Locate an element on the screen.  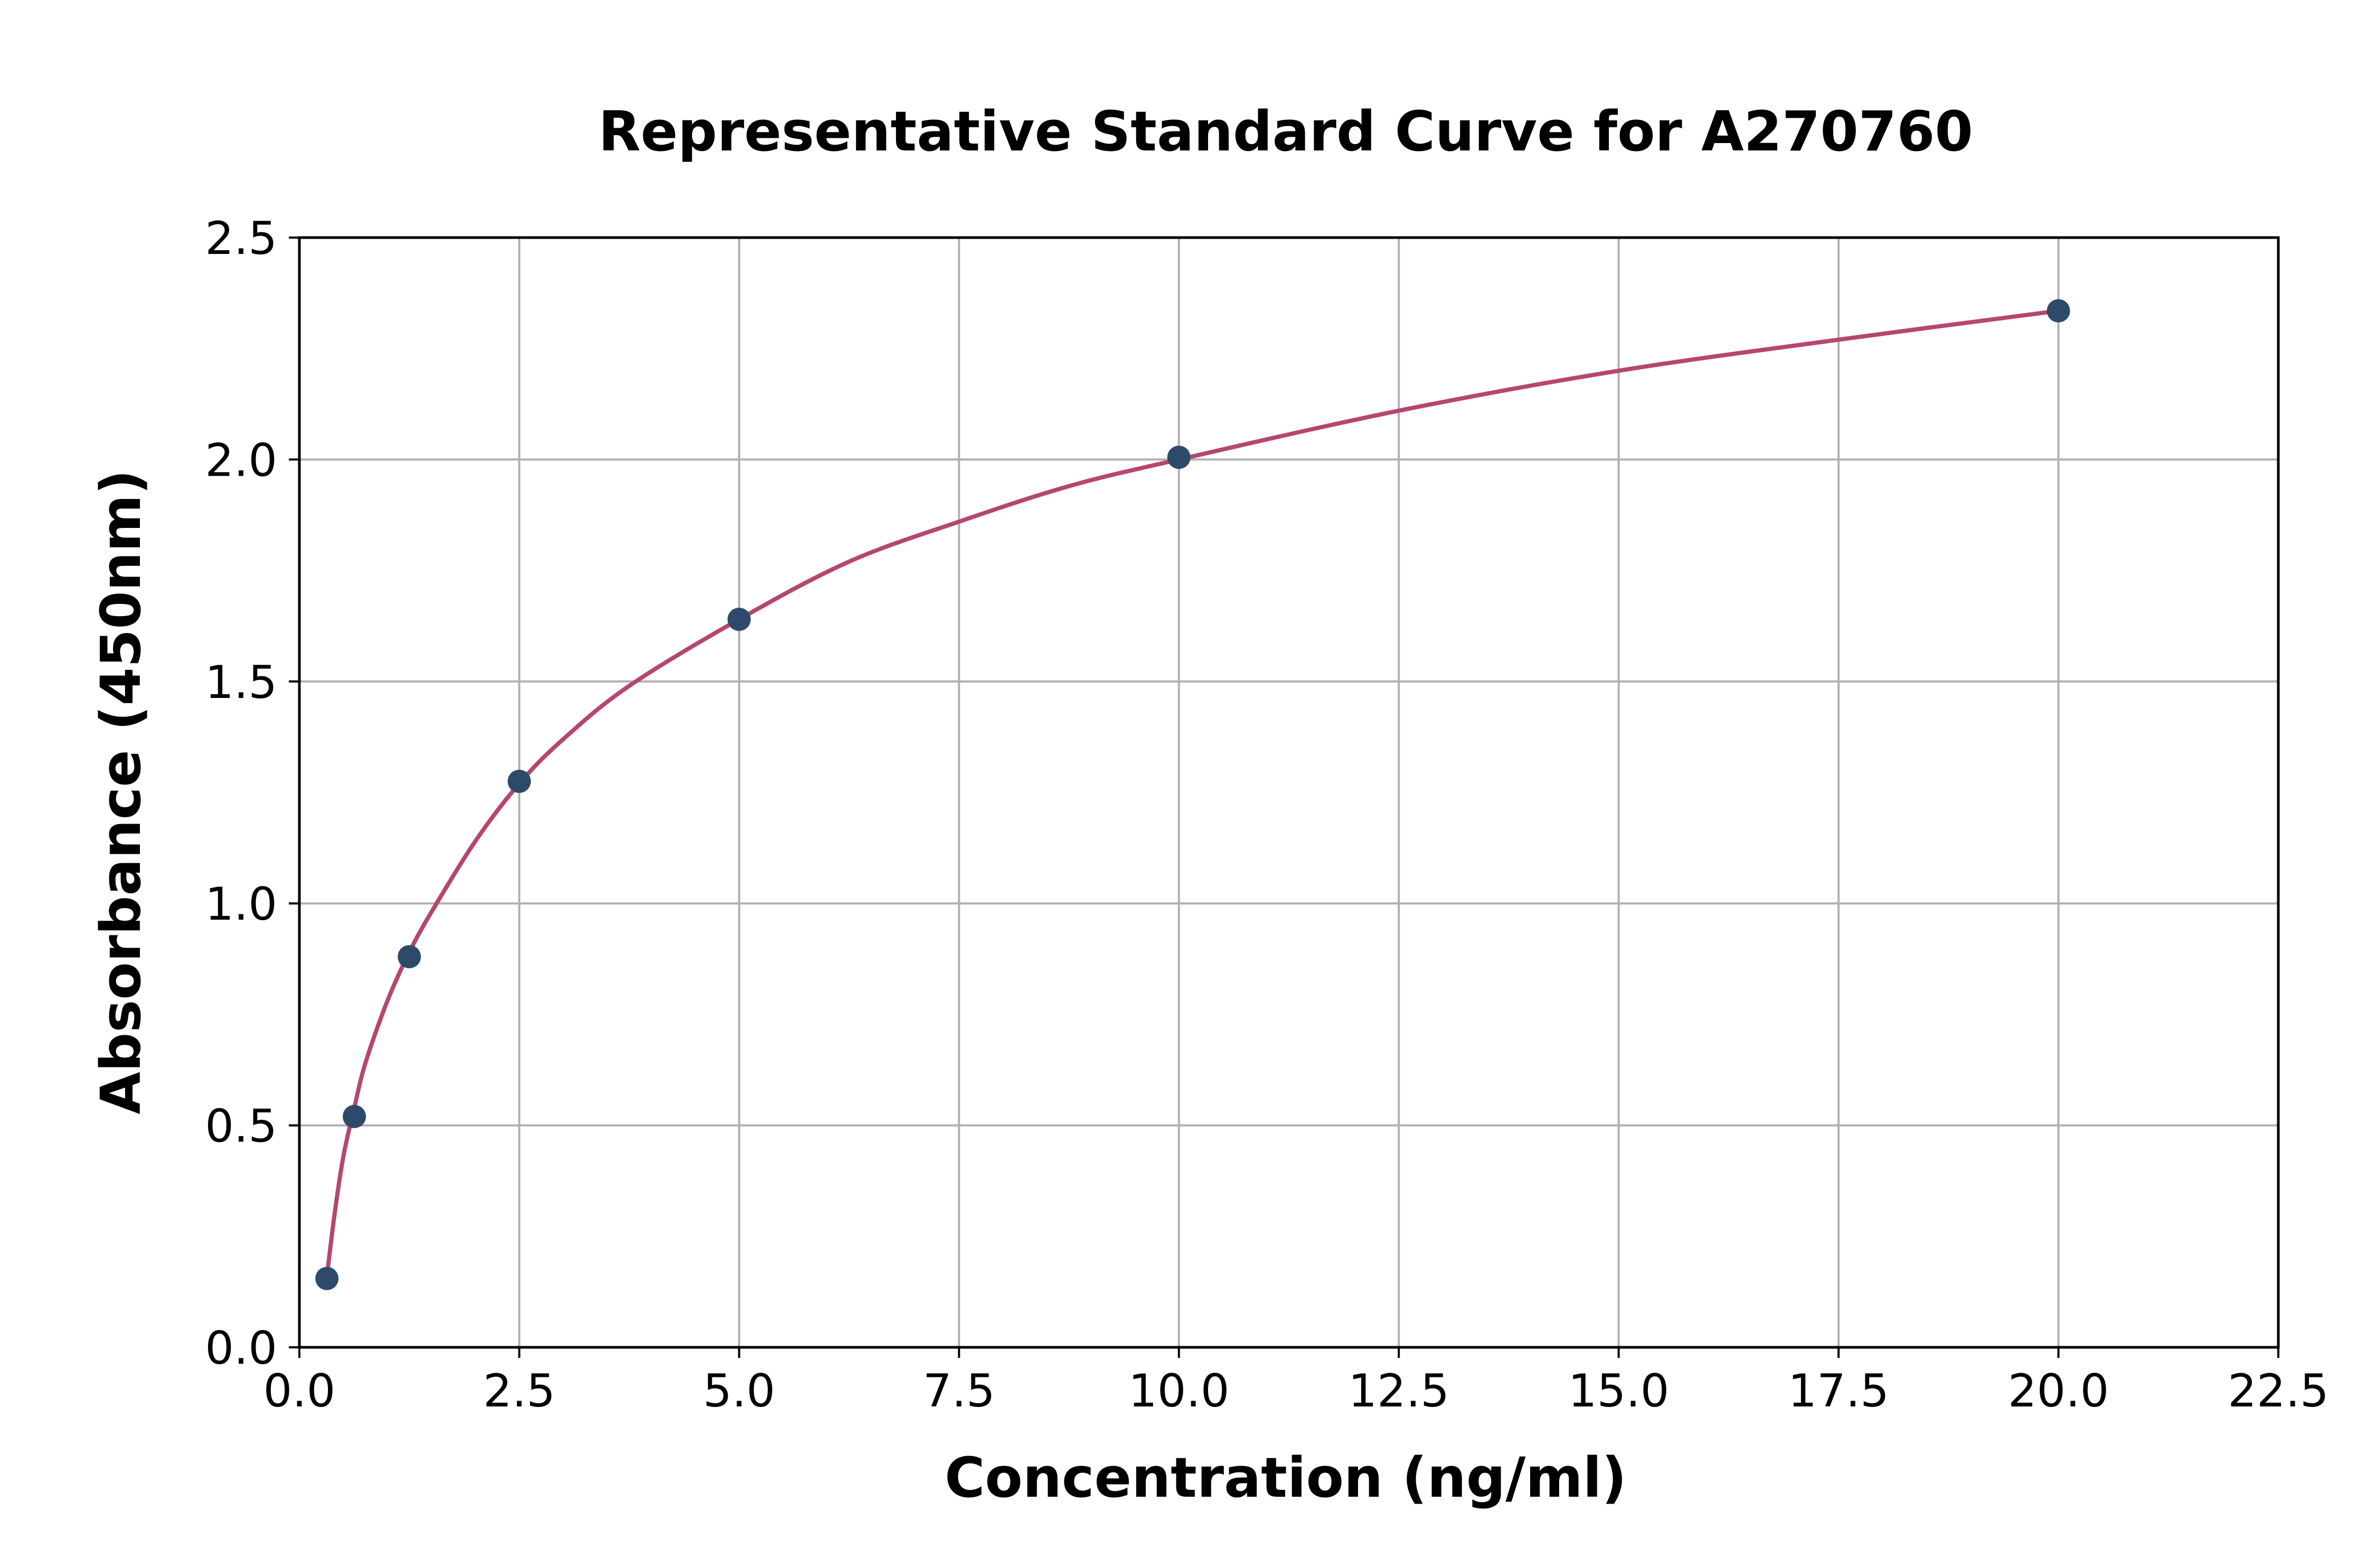
x-tick-label: 17.5 is located at coordinates (1839, 1391).